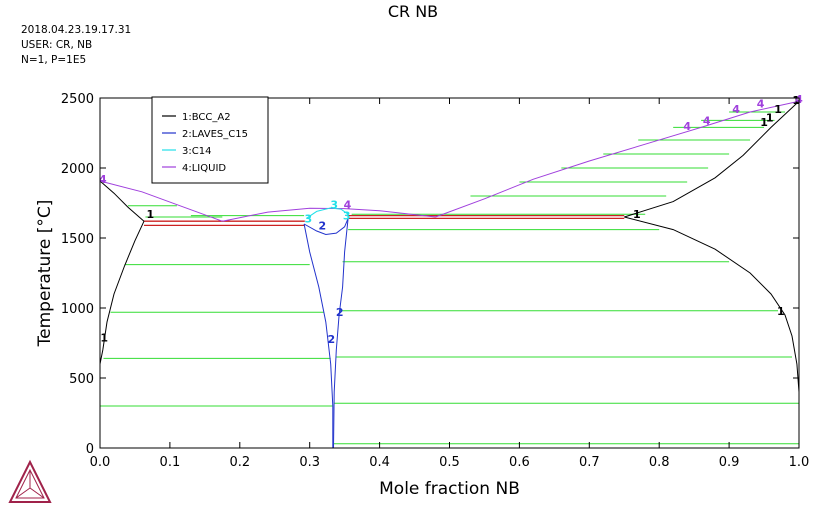 Image resolution: width=826 pixels, height=522 pixels. What do you see at coordinates (519, 462) in the screenshot?
I see `x-tick-label-6: 0.6` at bounding box center [519, 462].